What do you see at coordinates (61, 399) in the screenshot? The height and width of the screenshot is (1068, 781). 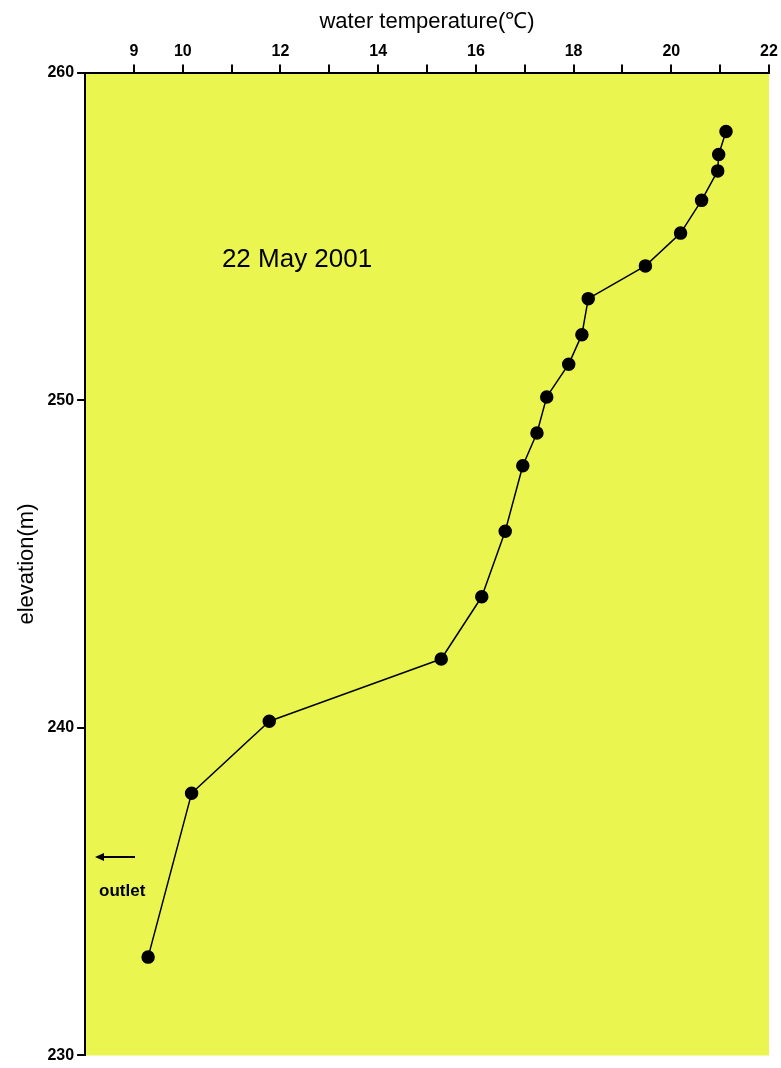 I see `y-tick-label: 250` at bounding box center [61, 399].